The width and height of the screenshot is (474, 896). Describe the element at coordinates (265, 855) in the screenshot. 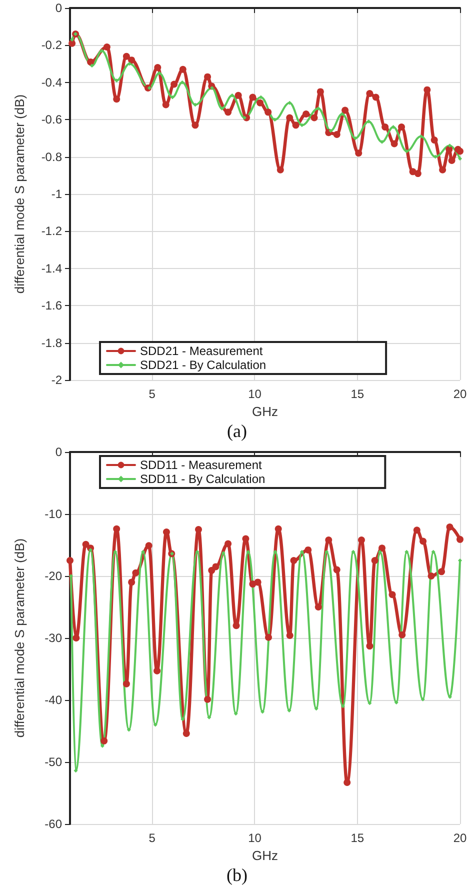

I see `x-axis-title: GHz` at that location.